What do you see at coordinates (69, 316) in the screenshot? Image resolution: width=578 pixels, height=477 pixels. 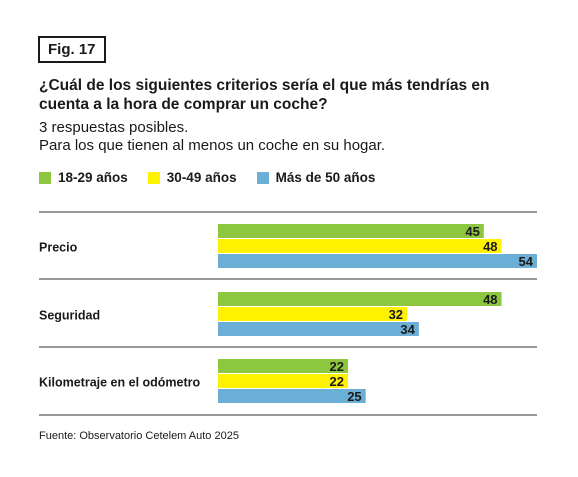 I see `category-label: Seguridad` at bounding box center [69, 316].